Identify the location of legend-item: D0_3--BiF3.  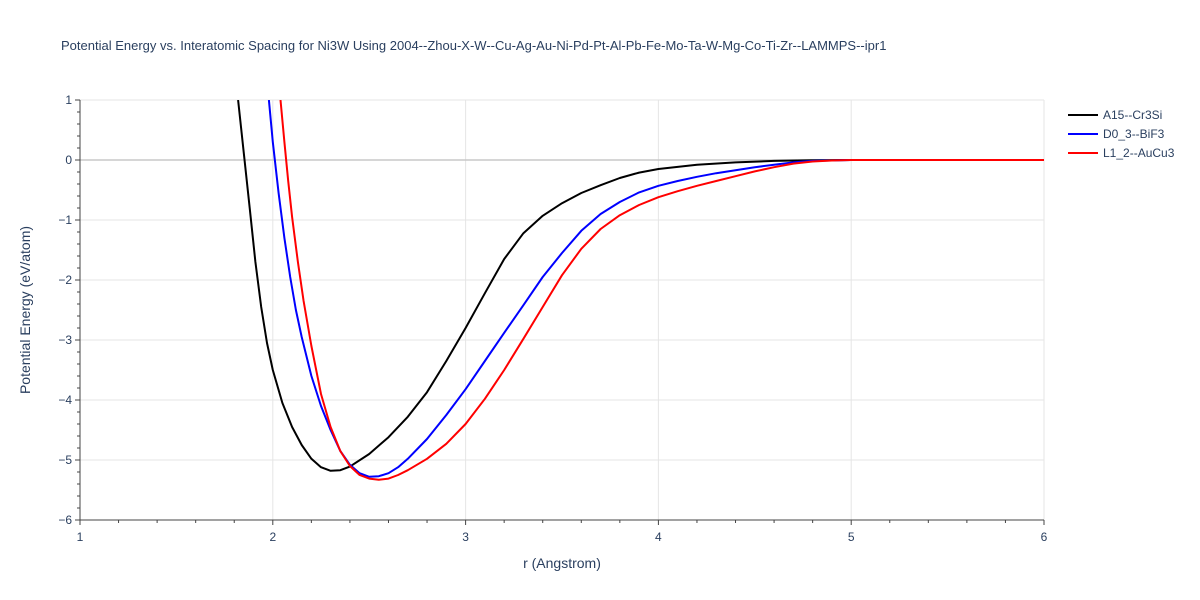
(1116, 134).